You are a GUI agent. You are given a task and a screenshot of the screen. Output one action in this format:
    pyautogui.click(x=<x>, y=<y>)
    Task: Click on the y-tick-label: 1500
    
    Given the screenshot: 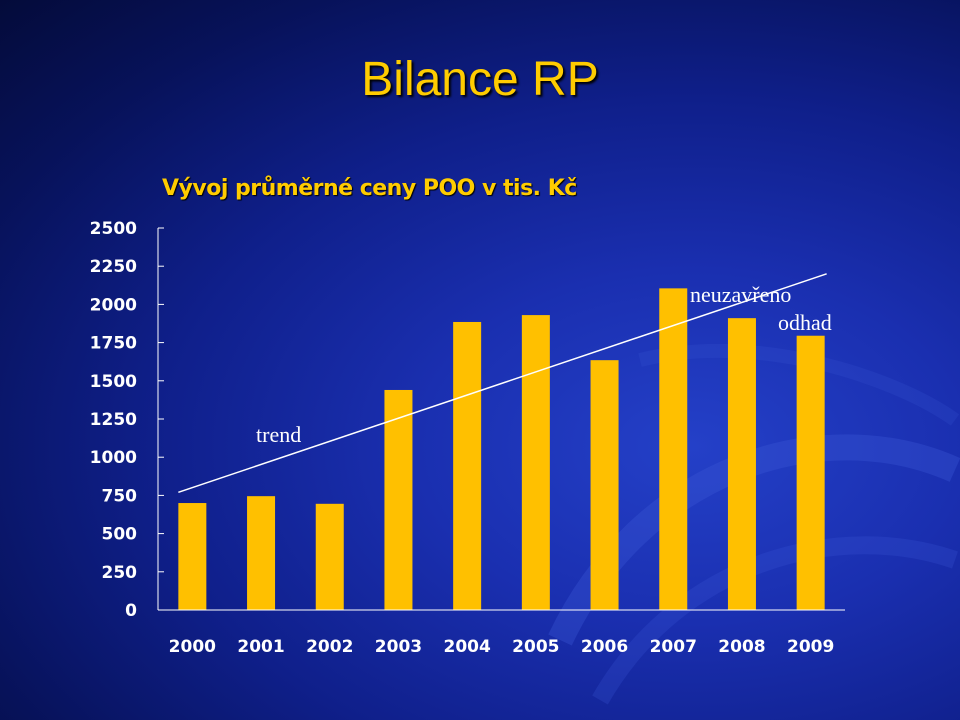 What is the action you would take?
    pyautogui.click(x=113, y=382)
    